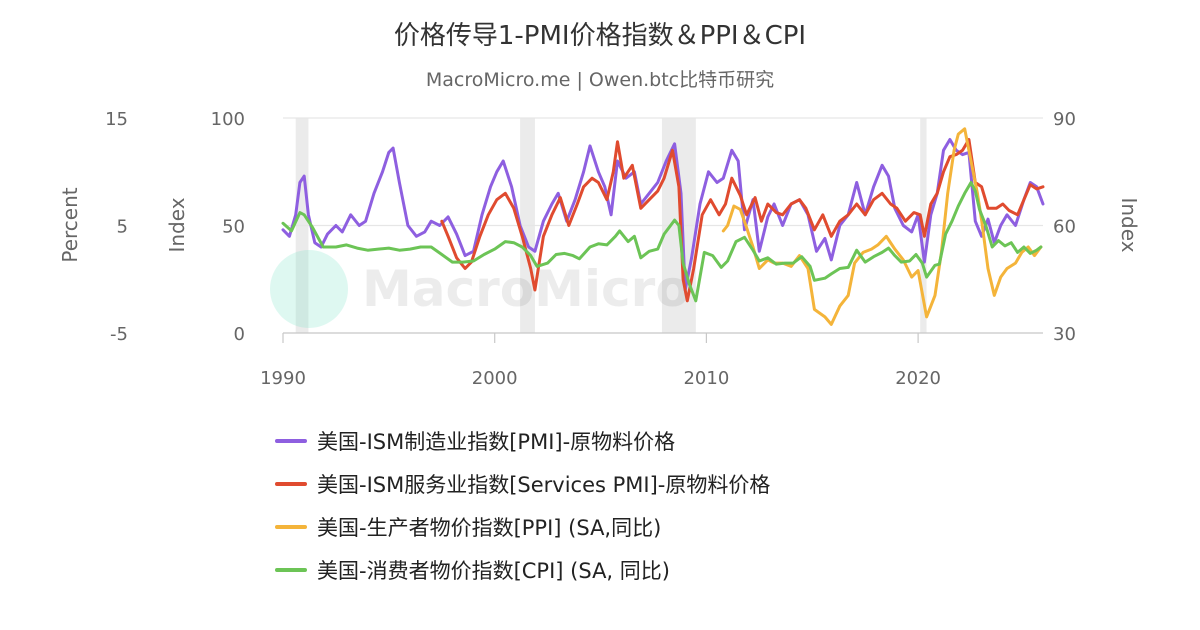  Describe the element at coordinates (233, 227) in the screenshot. I see `y-tick-label: 50` at that location.